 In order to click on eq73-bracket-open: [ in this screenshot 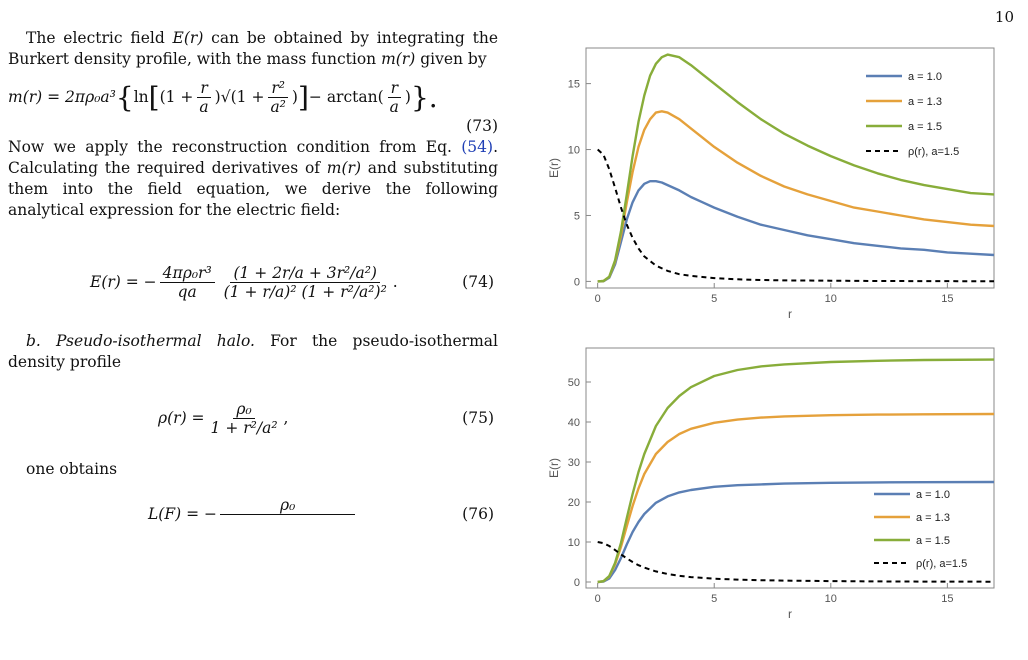, I will do `click(154, 97)`.